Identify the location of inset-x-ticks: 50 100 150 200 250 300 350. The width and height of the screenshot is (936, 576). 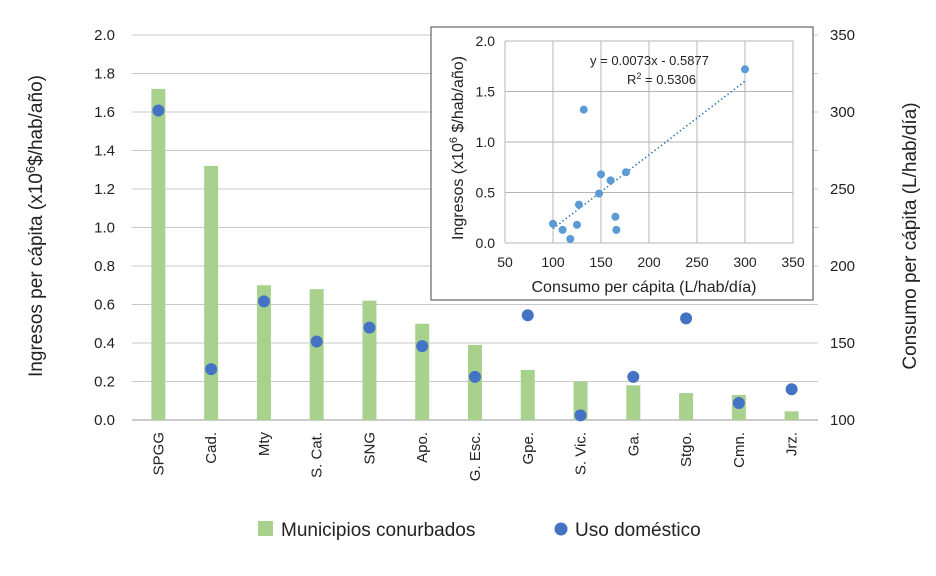
(651, 262).